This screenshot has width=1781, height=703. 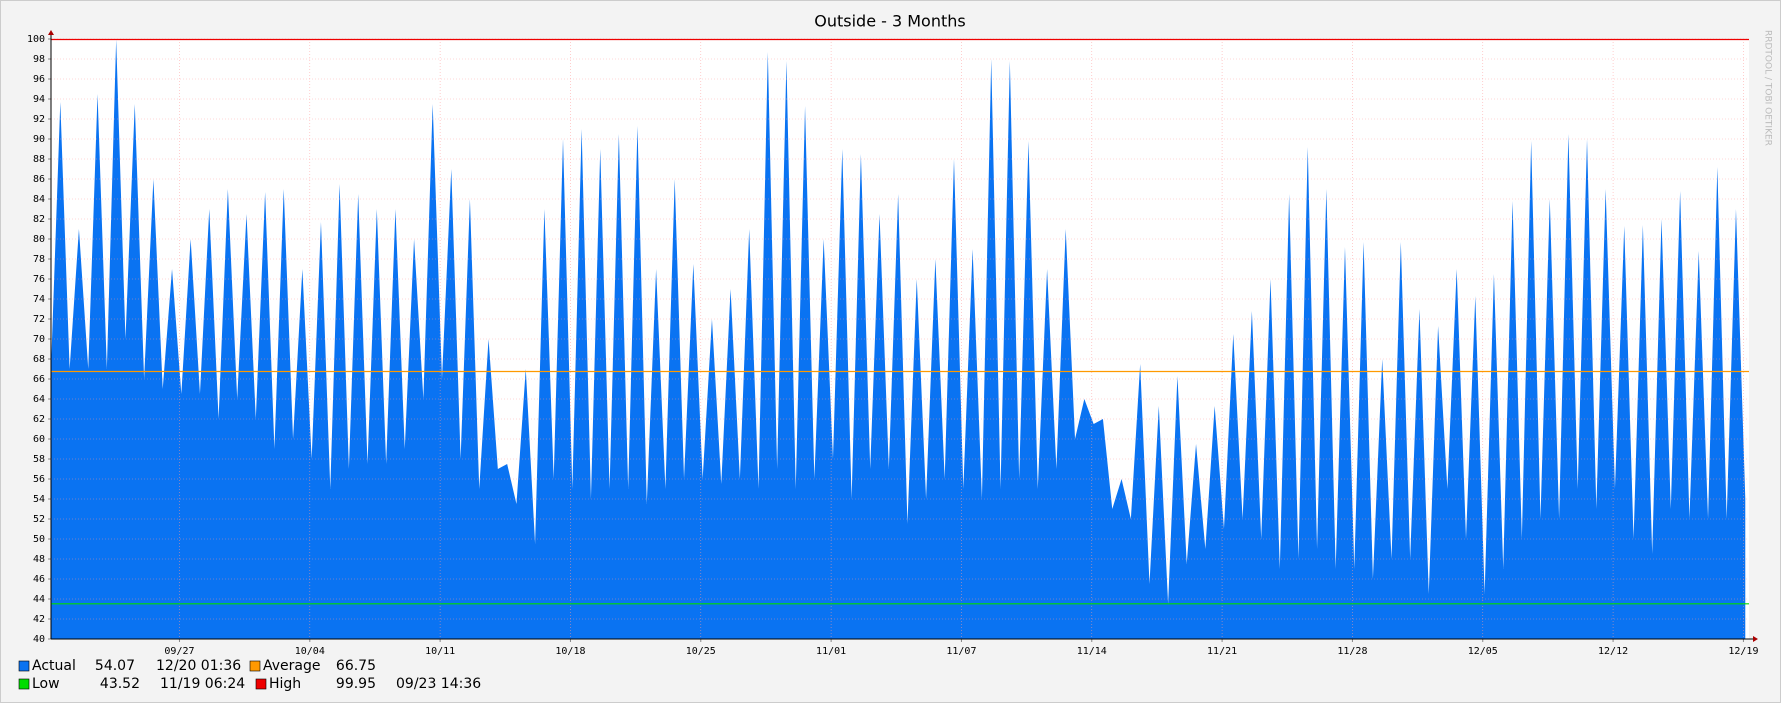 I want to click on legend-label: Actual, so click(x=54, y=666).